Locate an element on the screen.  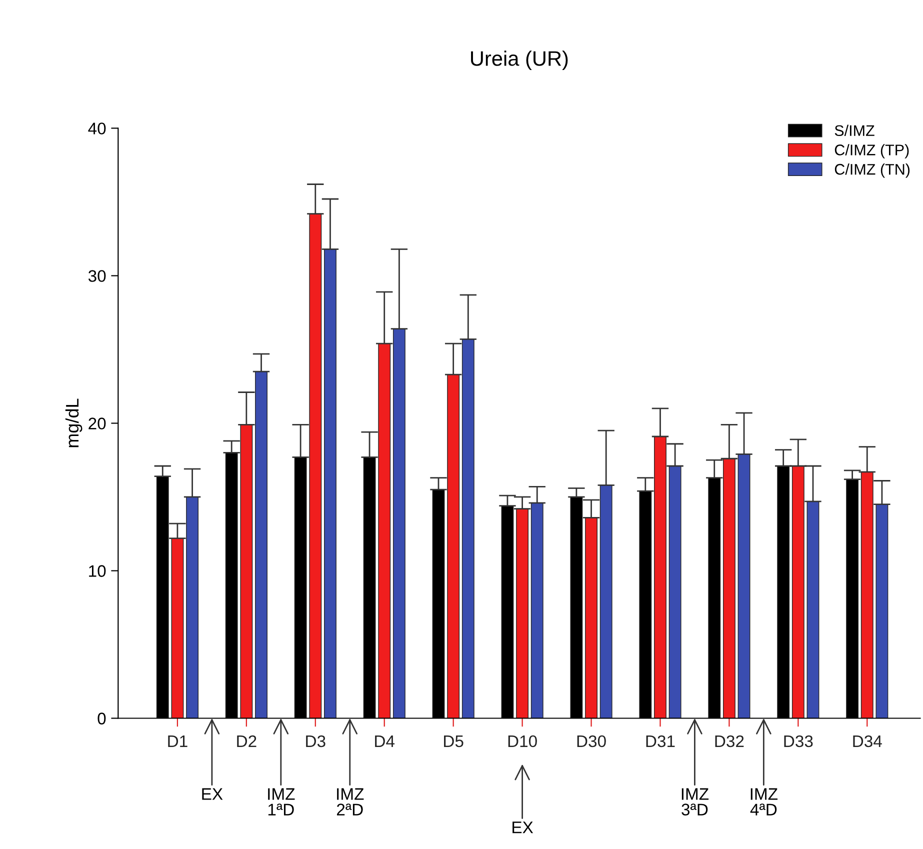
x-tick-label: D31 is located at coordinates (660, 741).